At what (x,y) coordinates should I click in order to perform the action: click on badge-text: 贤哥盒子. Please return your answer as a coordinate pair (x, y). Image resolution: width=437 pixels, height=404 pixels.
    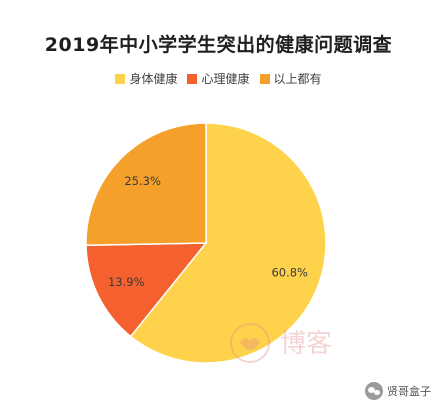
    Looking at the image, I should click on (409, 391).